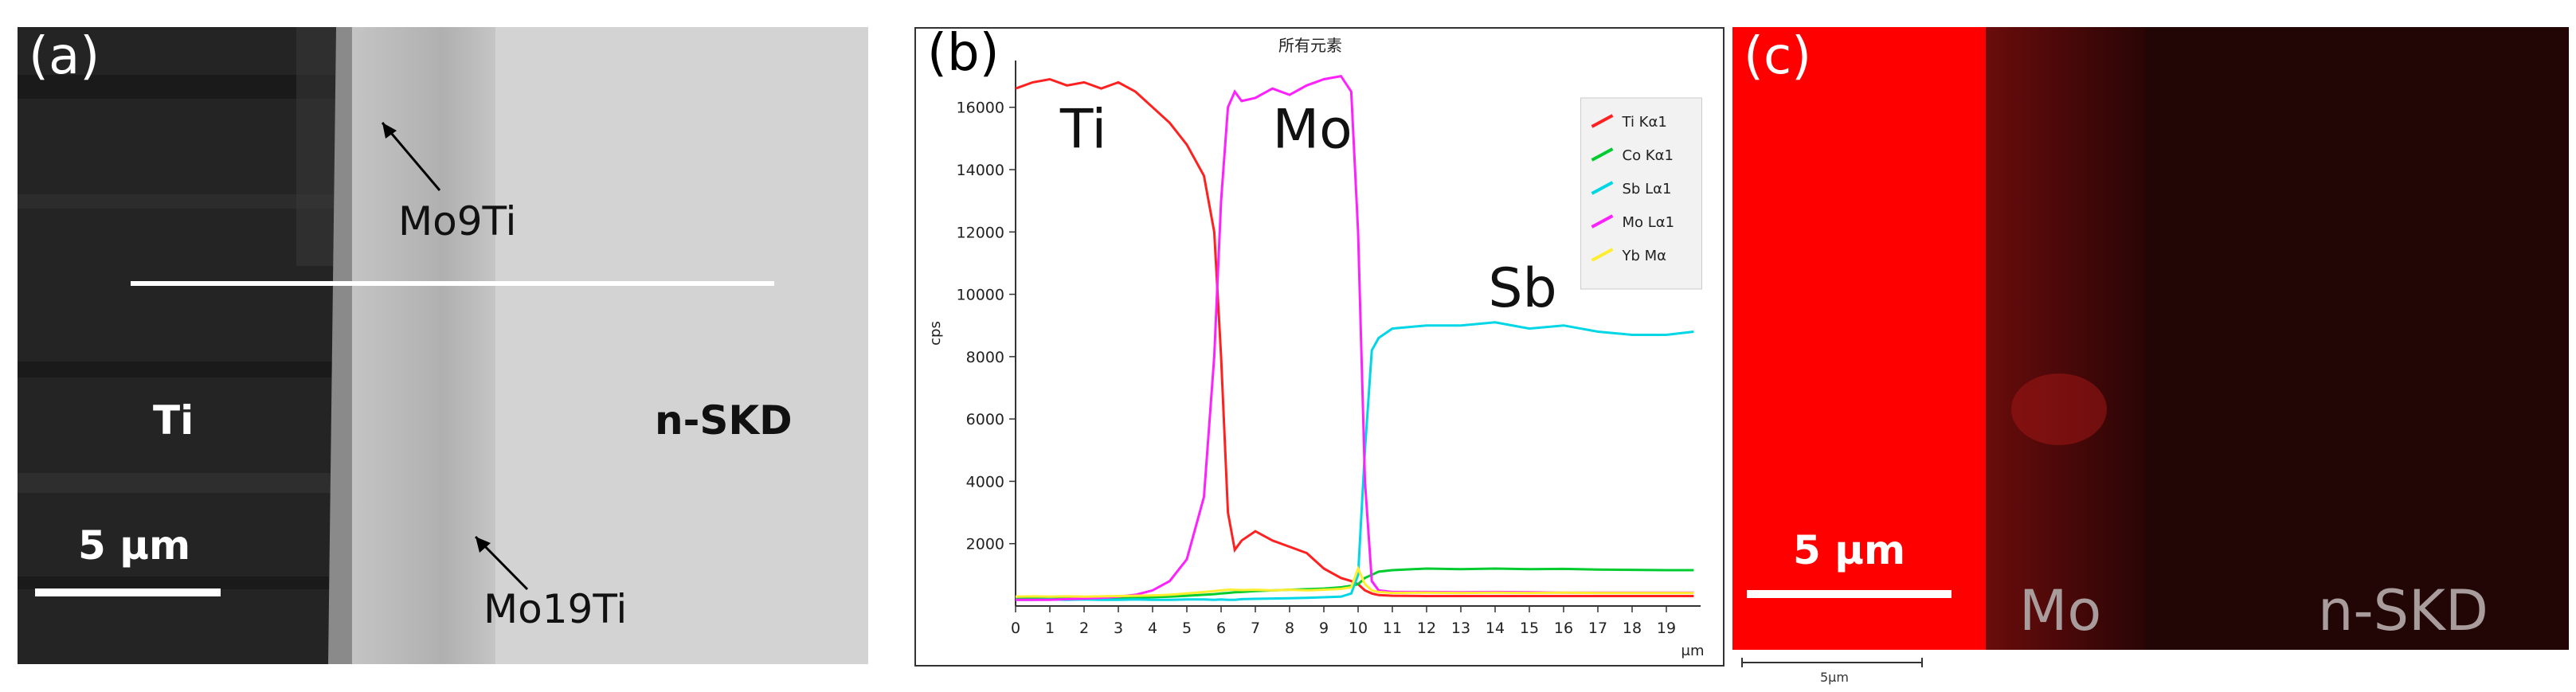 This screenshot has height=692, width=2576. What do you see at coordinates (1082, 130) in the screenshot?
I see `element-annotation-ti: Ti` at bounding box center [1082, 130].